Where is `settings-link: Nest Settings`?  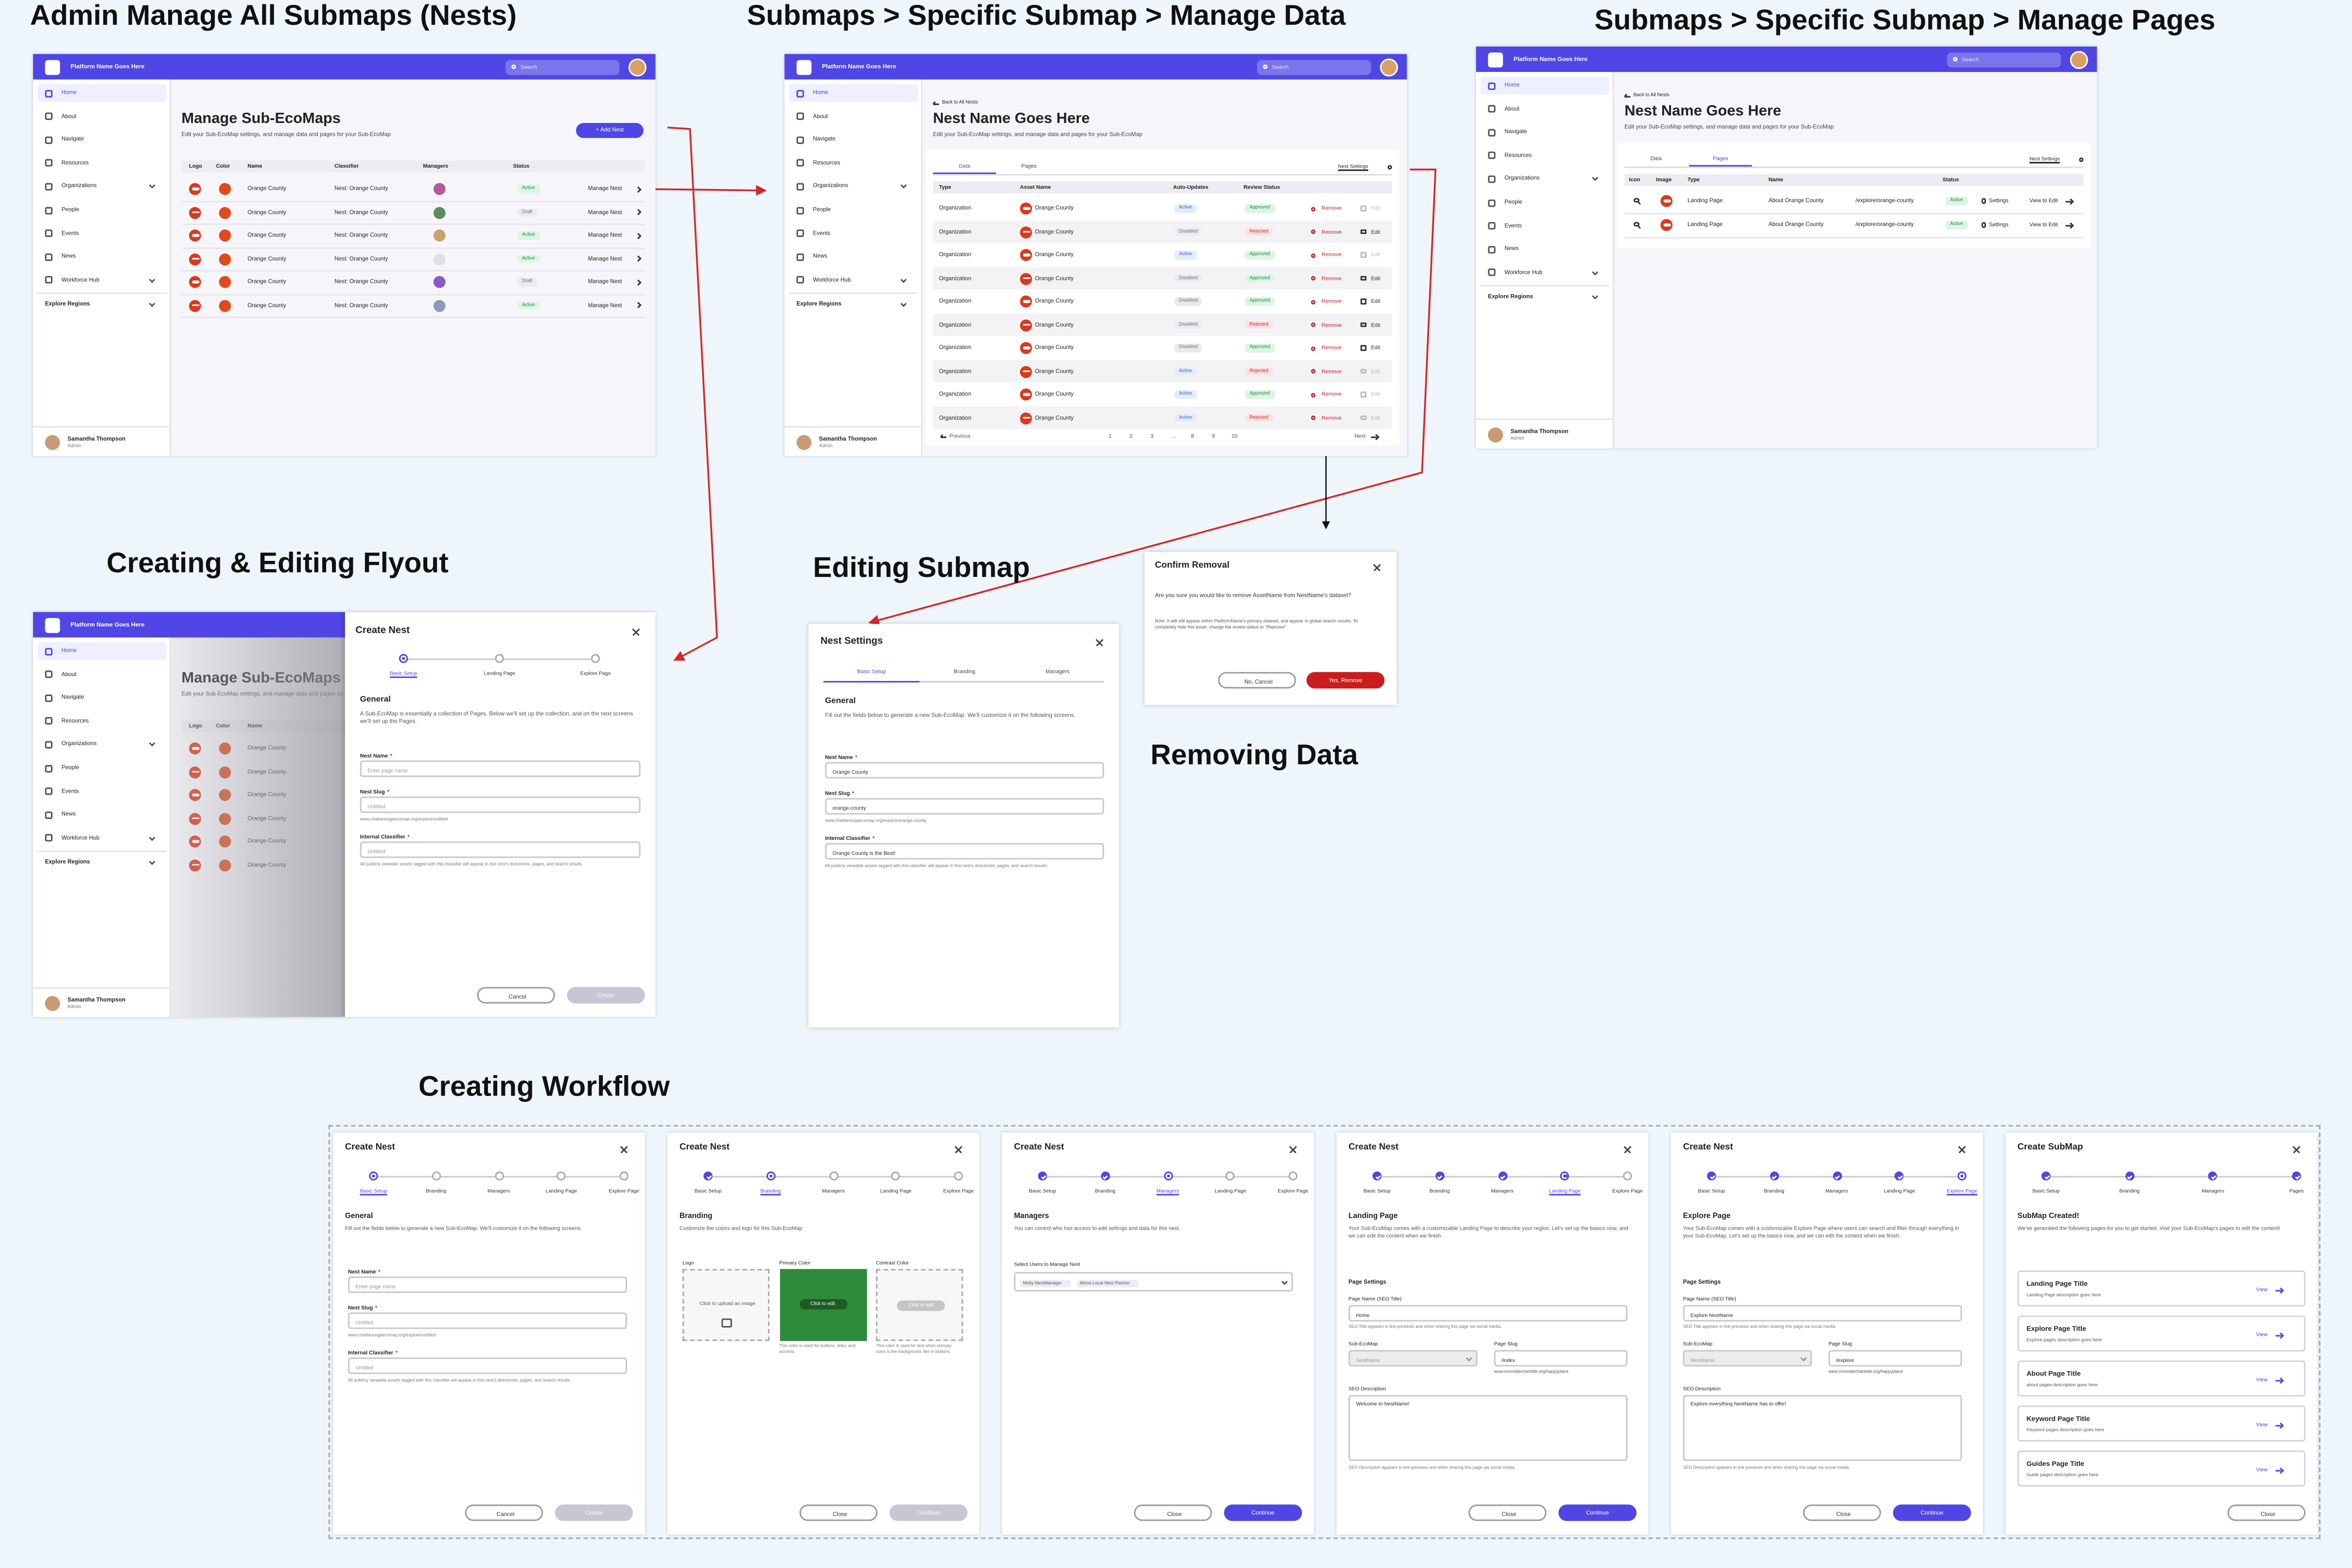 settings-link: Nest Settings is located at coordinates (2044, 159).